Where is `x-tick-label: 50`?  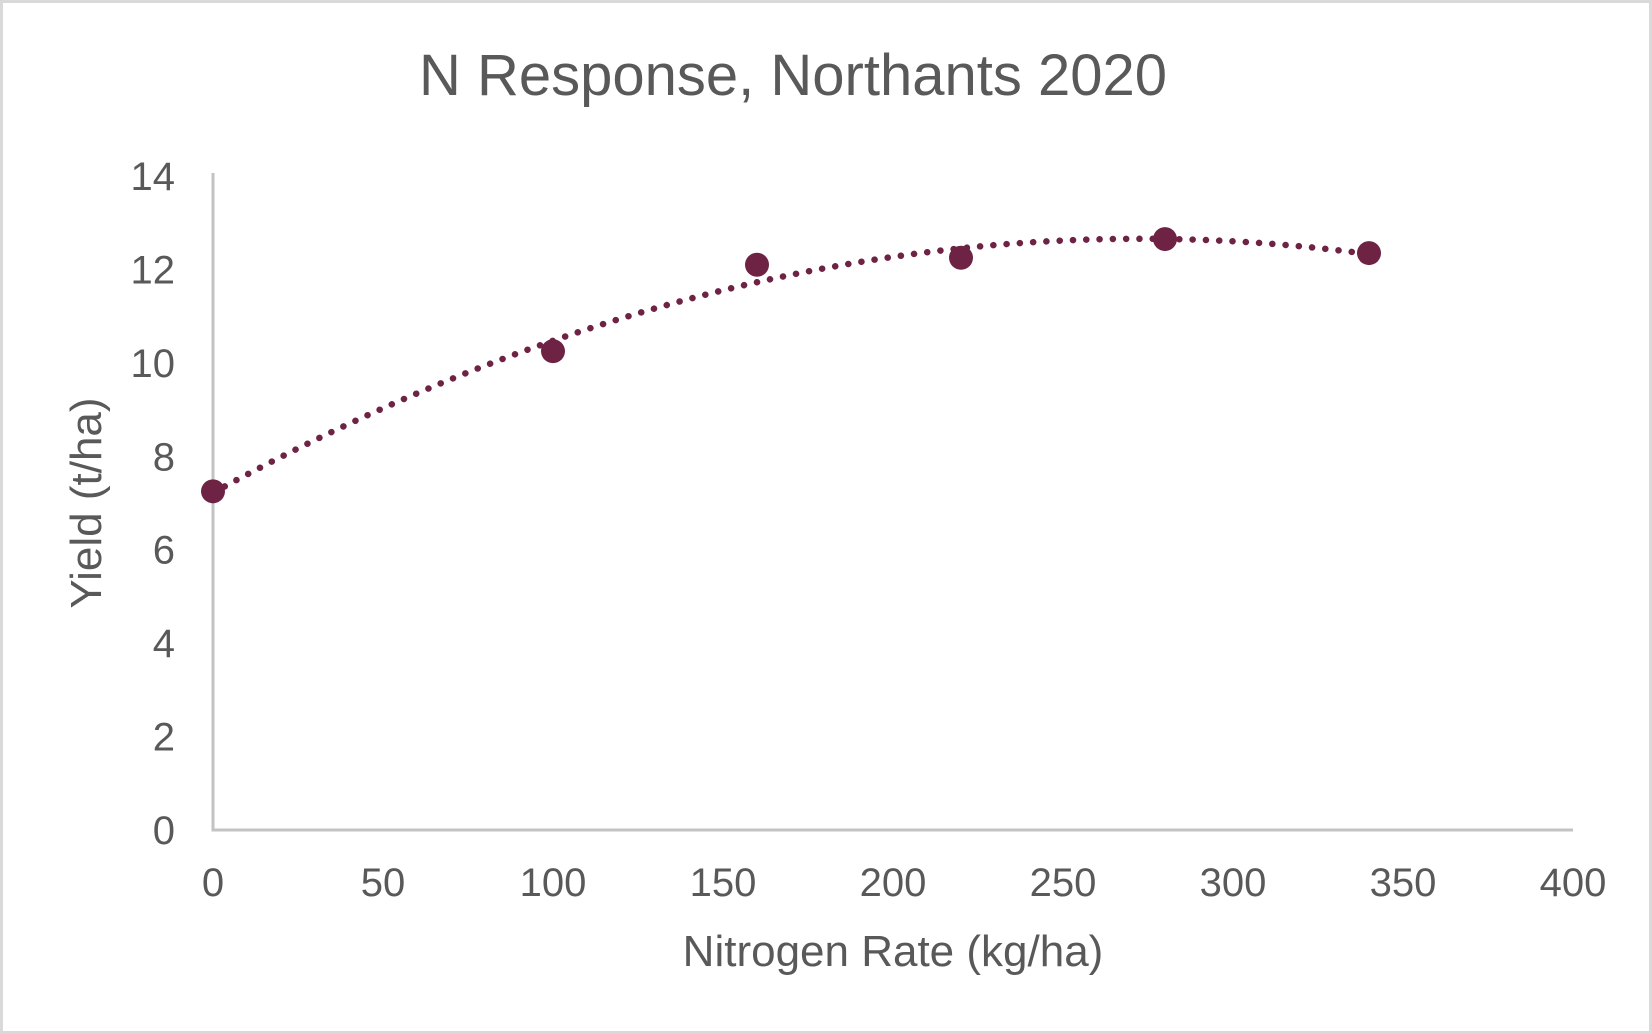 x-tick-label: 50 is located at coordinates (383, 883).